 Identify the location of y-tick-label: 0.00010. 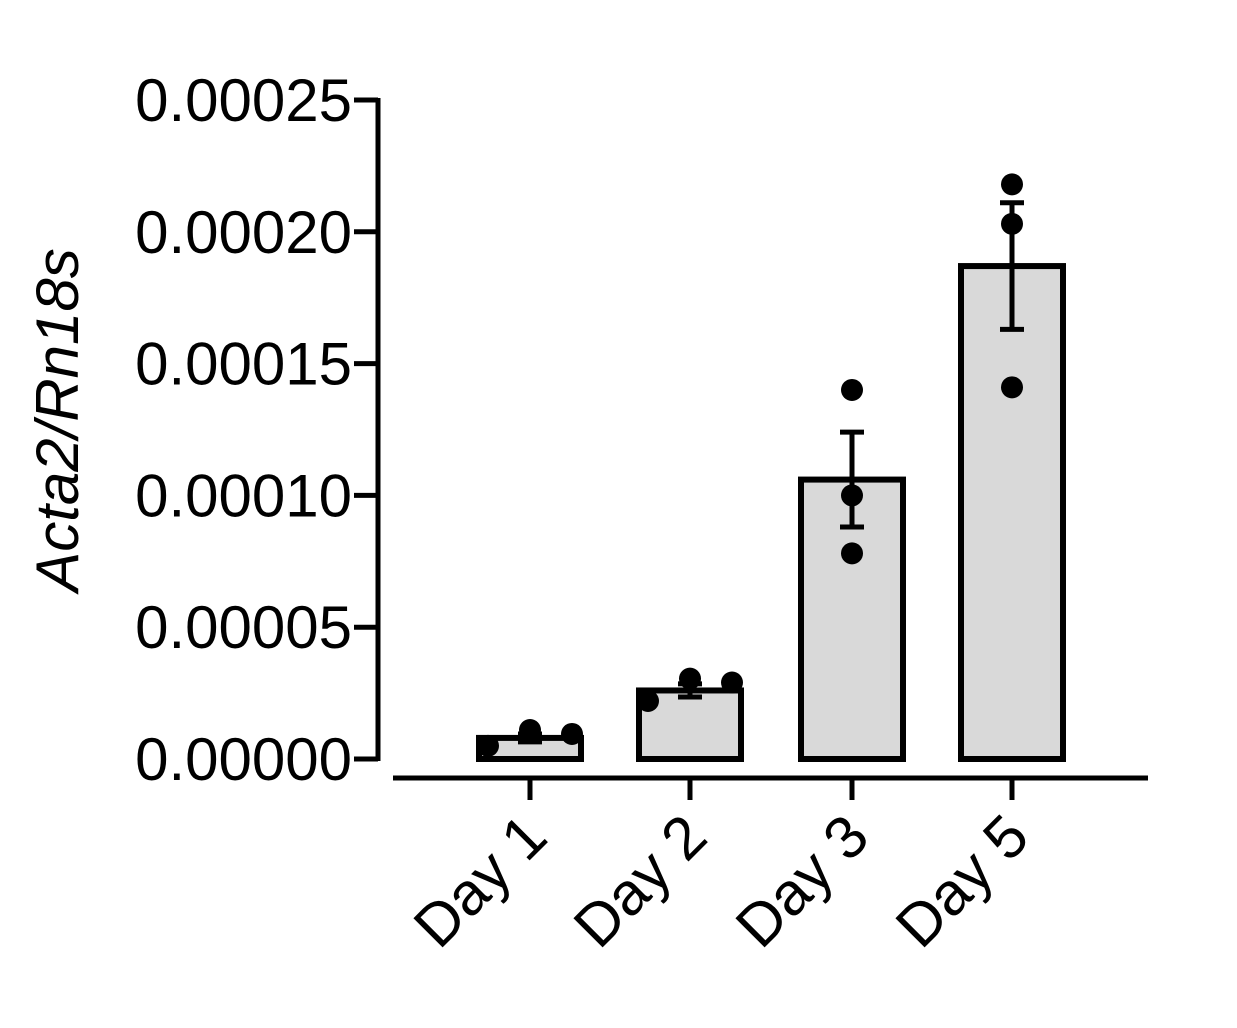
(243, 495).